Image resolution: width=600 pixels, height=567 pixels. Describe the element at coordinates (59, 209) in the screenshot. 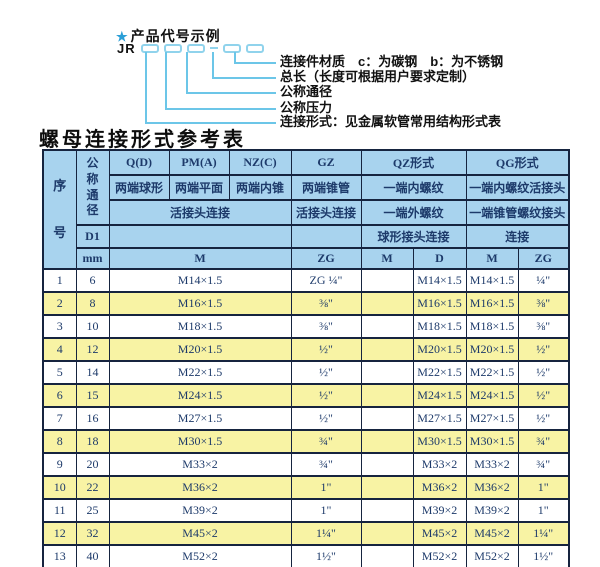

I see `header-seq: 序号` at that location.